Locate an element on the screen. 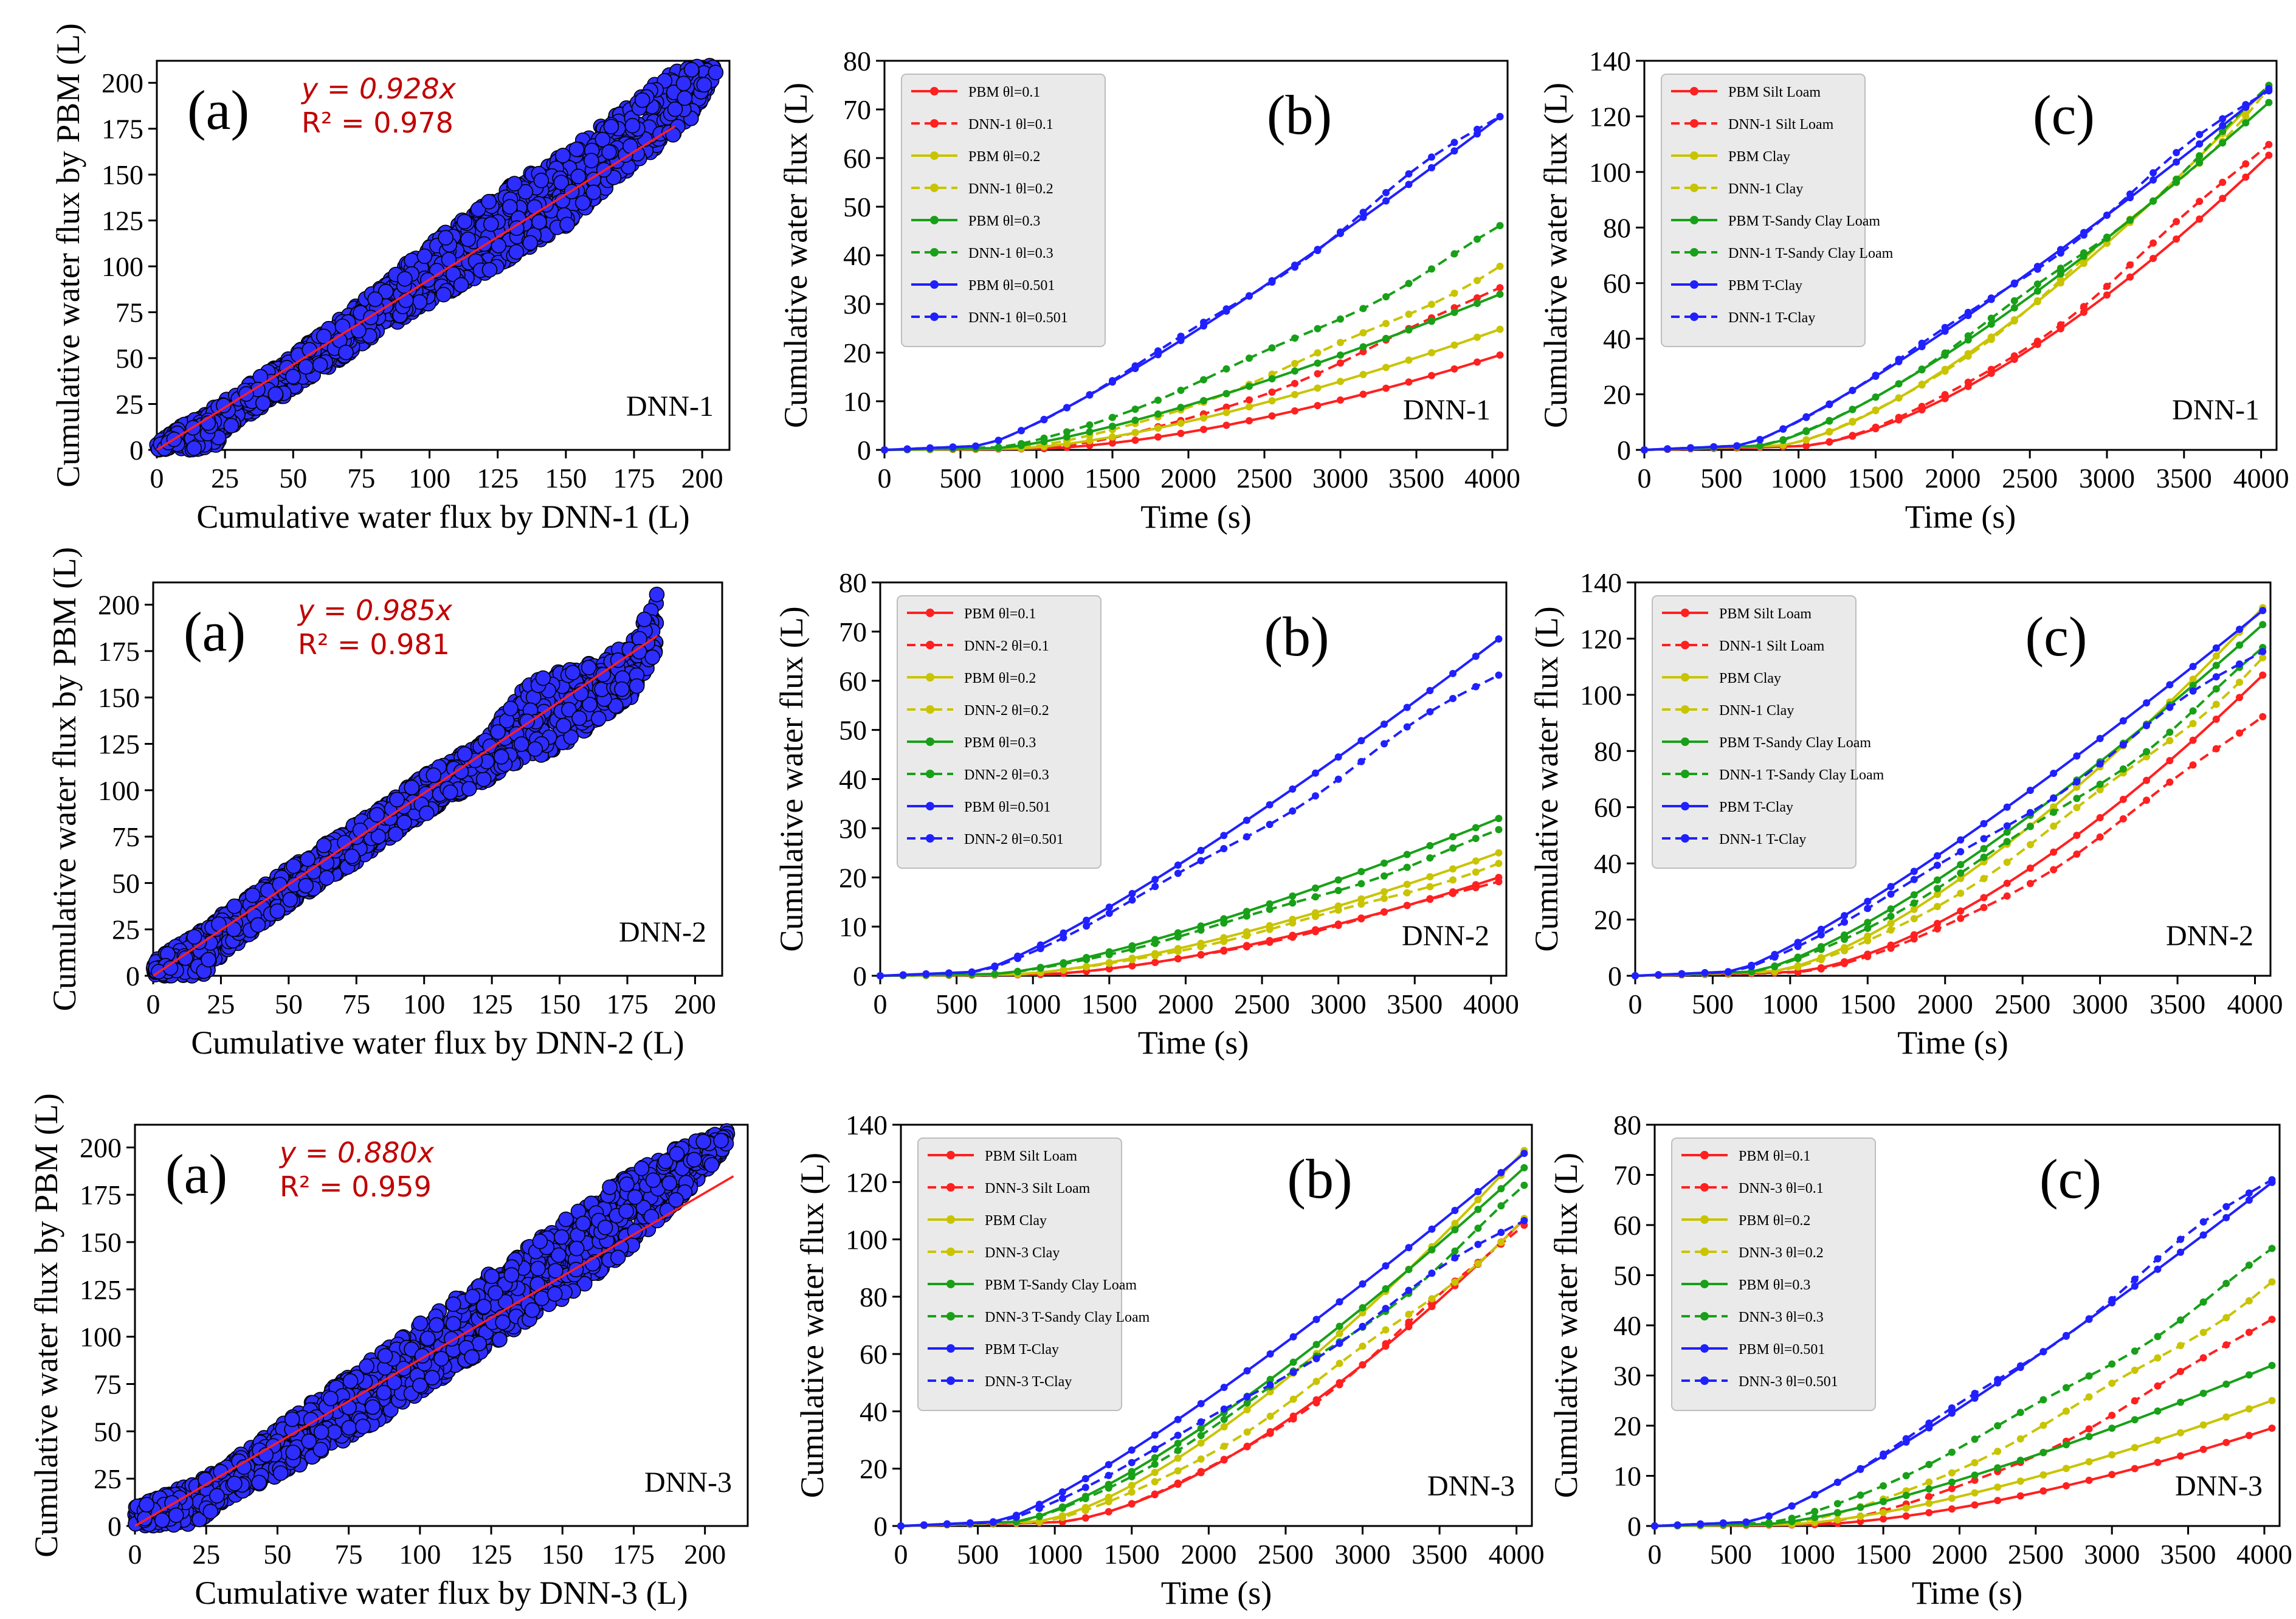  line_right-x-tick-label: 0 is located at coordinates (1636, 1004).